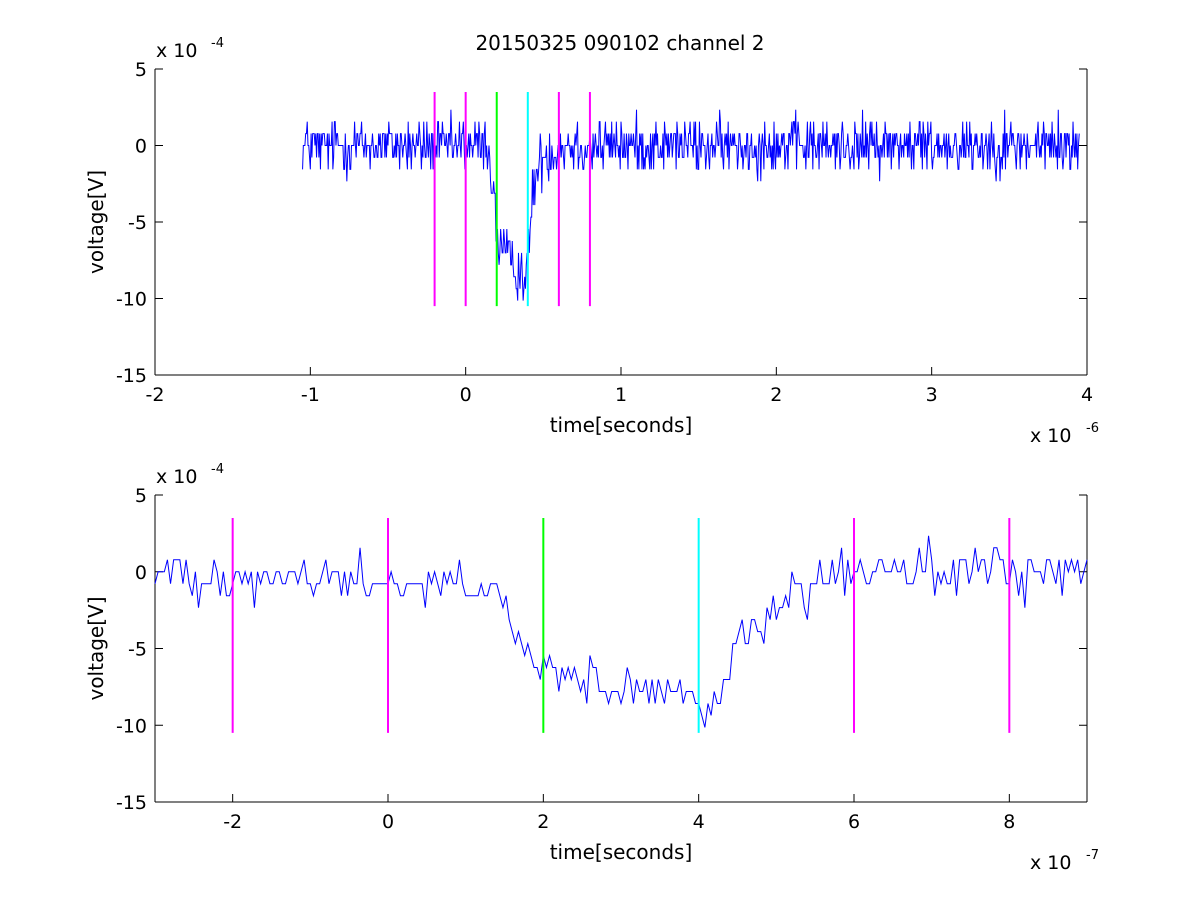 This screenshot has height=900, width=1200. I want to click on x-exponent-power: -7, so click(1092, 855).